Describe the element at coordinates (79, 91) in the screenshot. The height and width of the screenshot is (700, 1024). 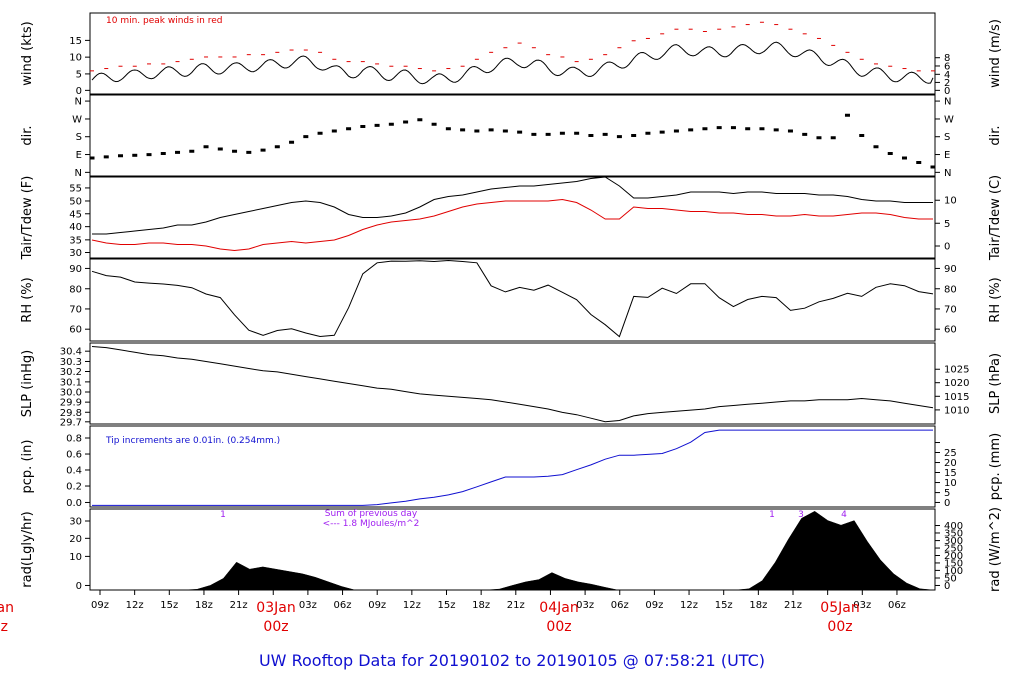
I see `ytick-label-left: 0` at that location.